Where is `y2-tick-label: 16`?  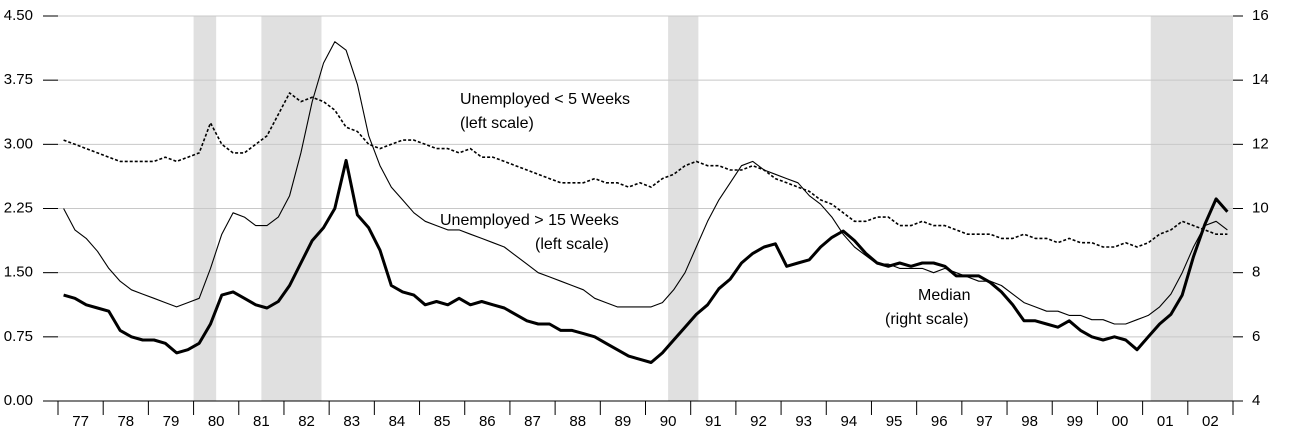
y2-tick-label: 16 is located at coordinates (1260, 15).